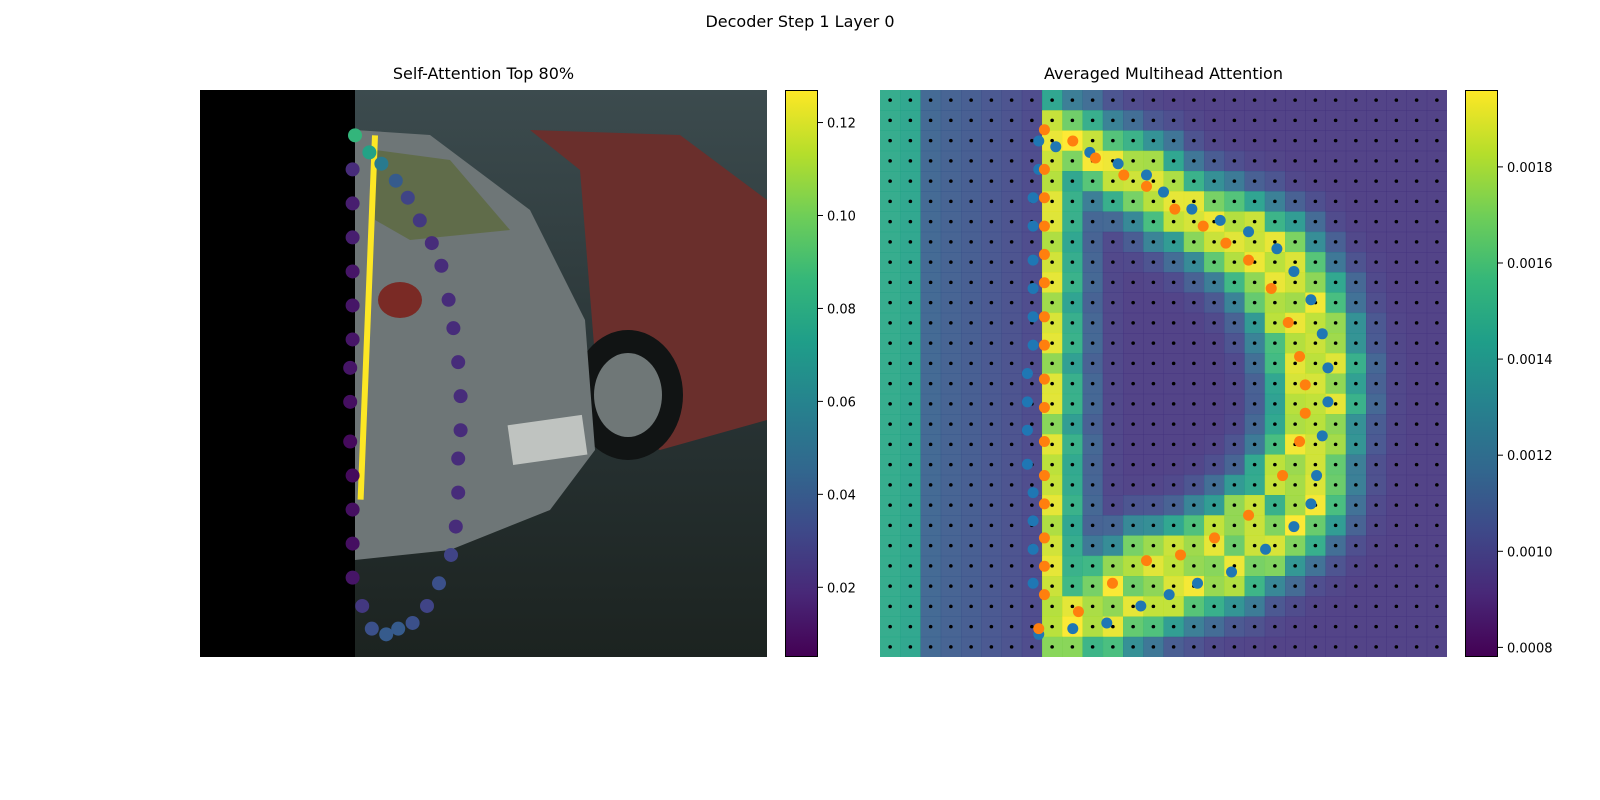 The height and width of the screenshot is (800, 1600). I want to click on figure-title: Decoder Step 1 Layer 0, so click(800, 21).